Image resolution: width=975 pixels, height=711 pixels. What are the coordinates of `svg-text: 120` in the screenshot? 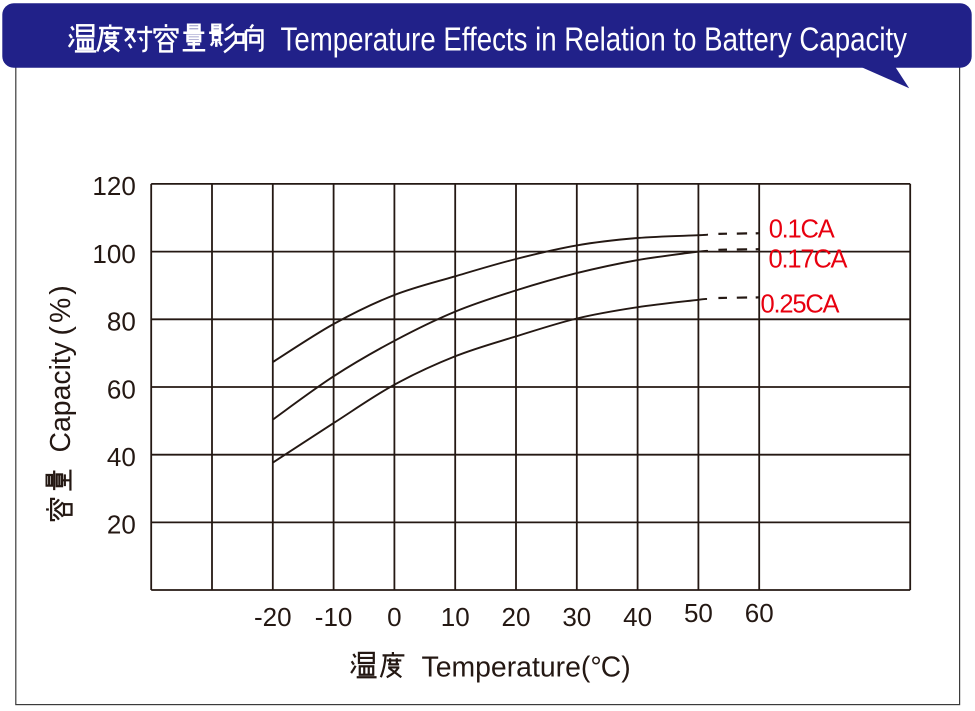 It's located at (113, 186).